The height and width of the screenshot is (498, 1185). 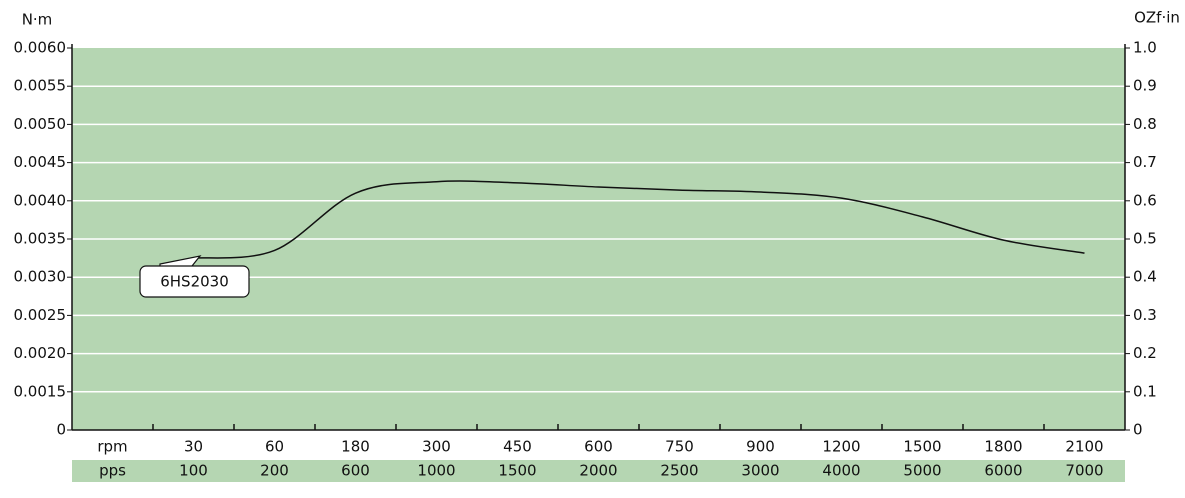 I want to click on y2-axis-title: OZf·in, so click(x=1157, y=18).